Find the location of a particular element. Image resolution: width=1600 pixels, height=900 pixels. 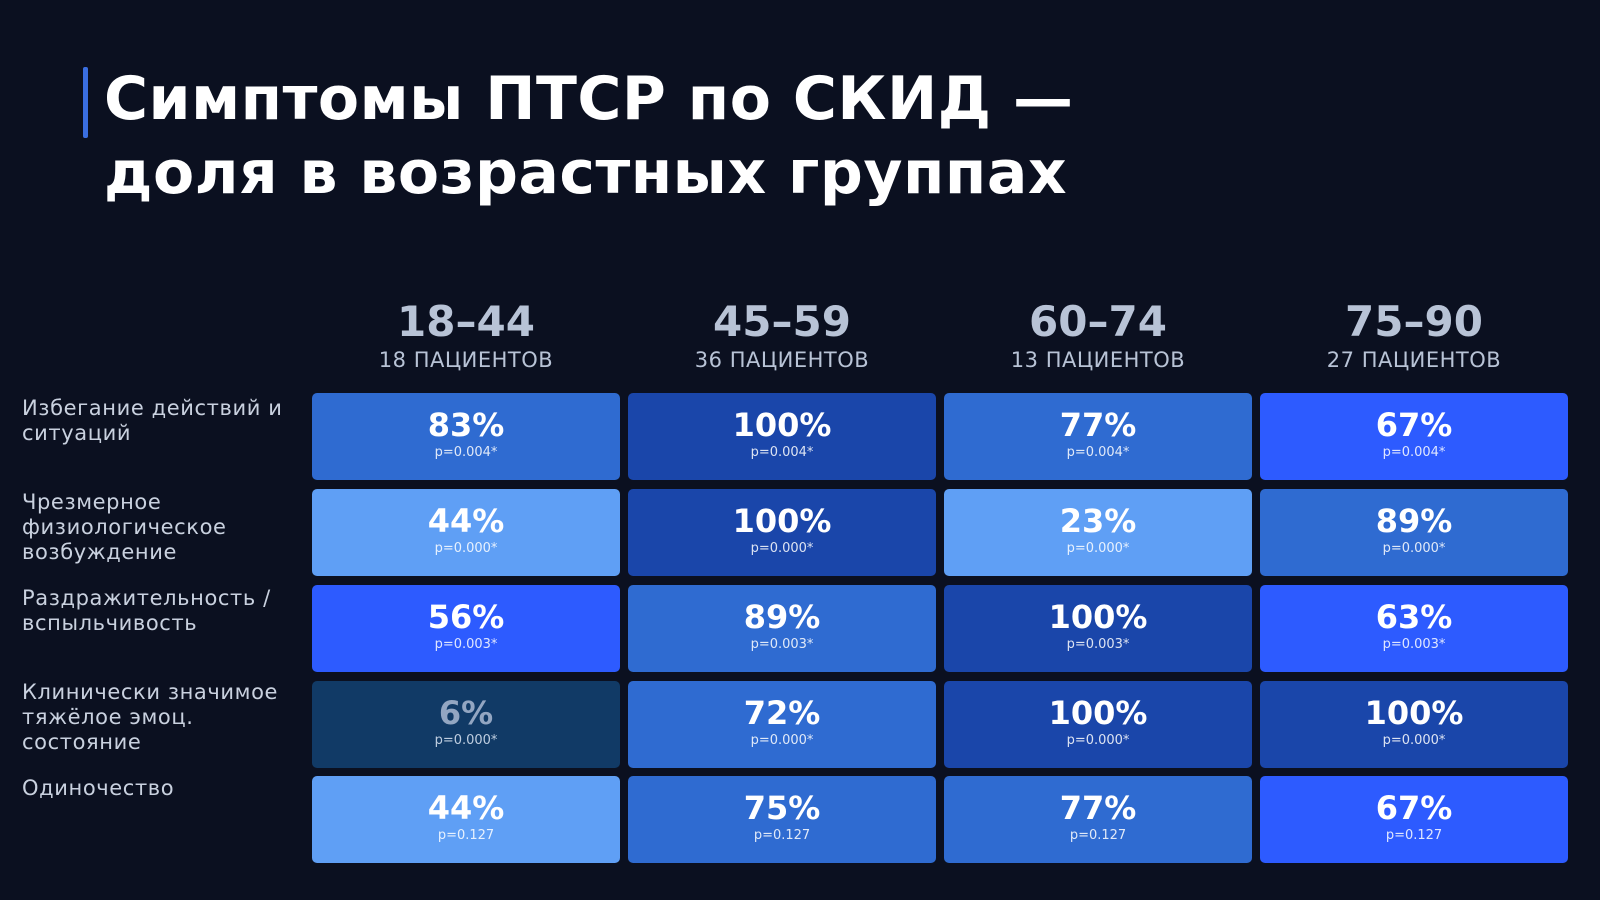

table-cell: 77% p=0.004* is located at coordinates (1098, 436).